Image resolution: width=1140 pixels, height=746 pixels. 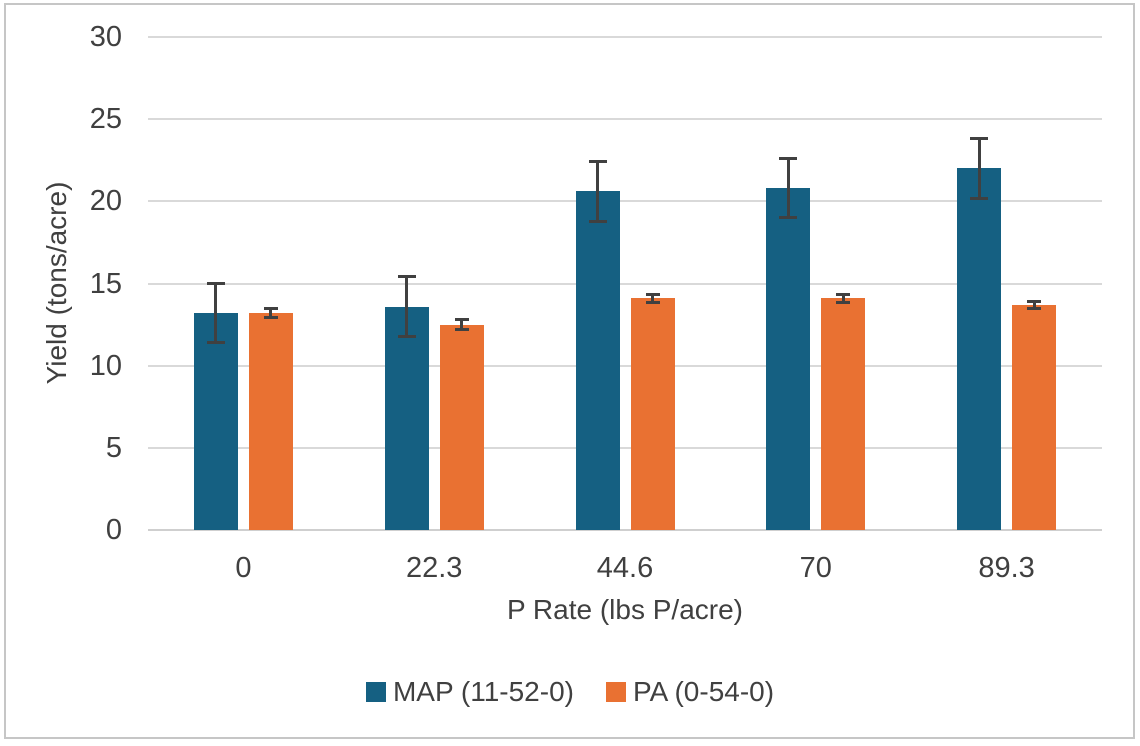 What do you see at coordinates (105, 365) in the screenshot?
I see `y-tick-label-10: 10` at bounding box center [105, 365].